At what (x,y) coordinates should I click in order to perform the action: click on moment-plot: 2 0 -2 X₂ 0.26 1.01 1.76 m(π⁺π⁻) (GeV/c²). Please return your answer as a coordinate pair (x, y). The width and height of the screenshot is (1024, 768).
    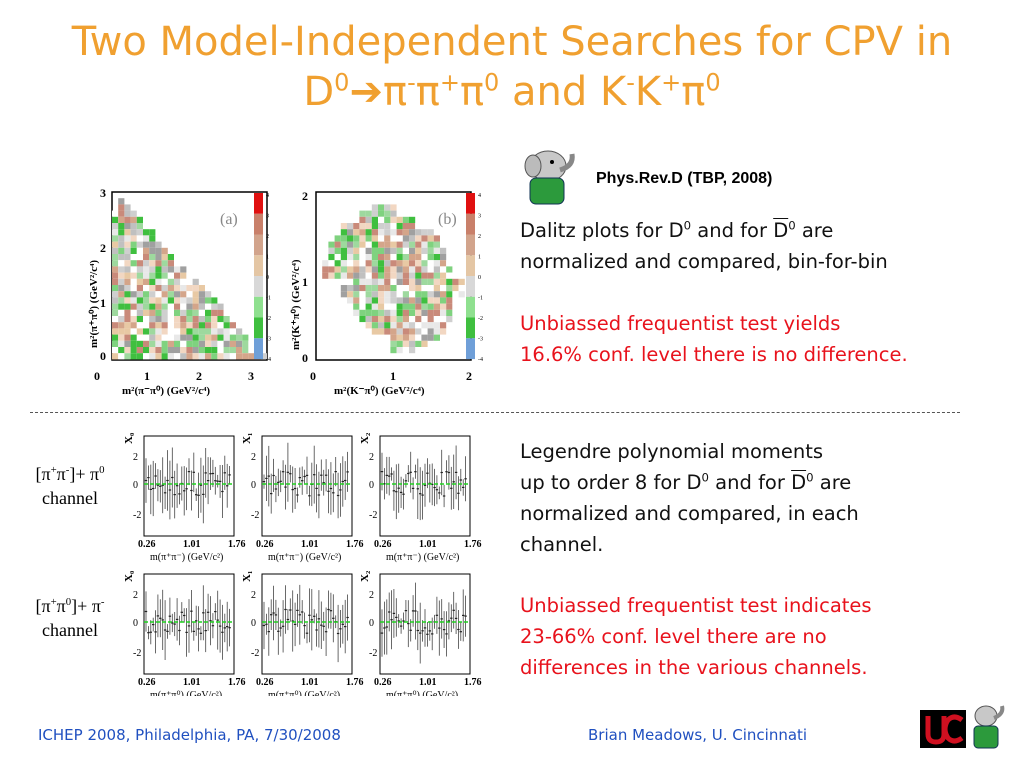
    Looking at the image, I should click on (420, 497).